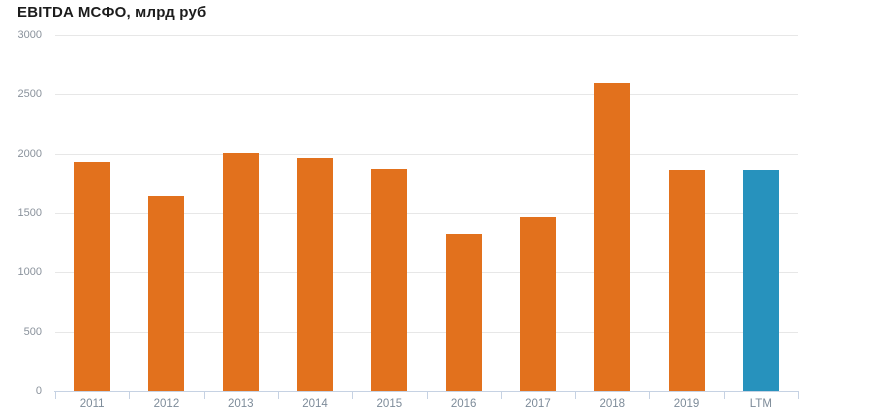 This screenshot has height=420, width=896. I want to click on x-tick-label-2011: 2011, so click(92, 404).